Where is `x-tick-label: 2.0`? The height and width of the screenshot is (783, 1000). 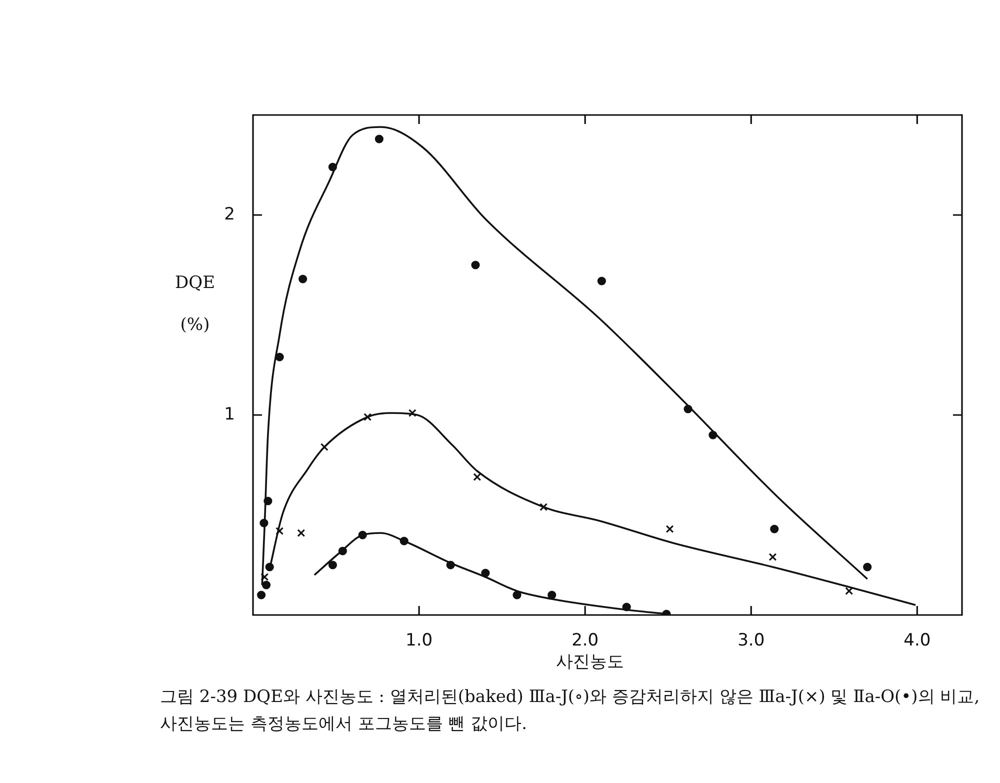 x-tick-label: 2.0 is located at coordinates (585, 640).